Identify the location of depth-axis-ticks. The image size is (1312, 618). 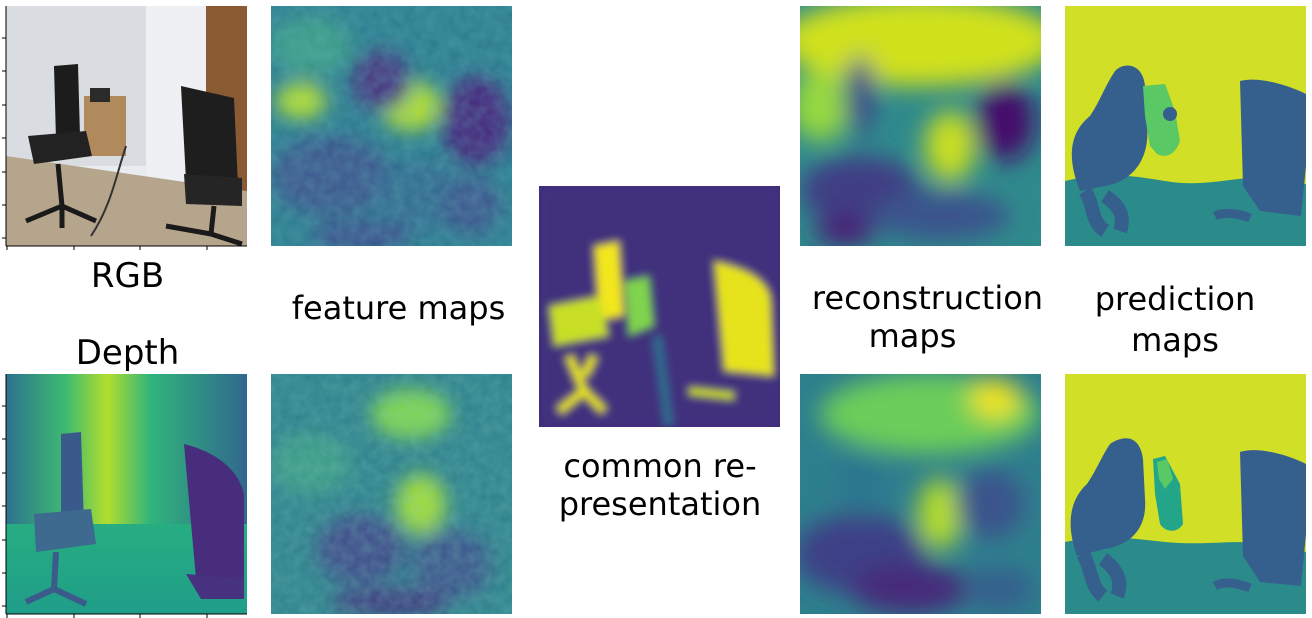
(124, 496).